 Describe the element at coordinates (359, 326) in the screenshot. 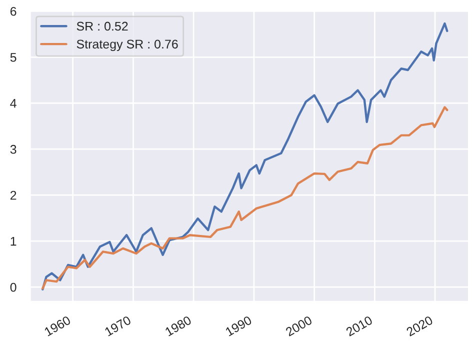

I see `x-tick-label: 2010` at that location.